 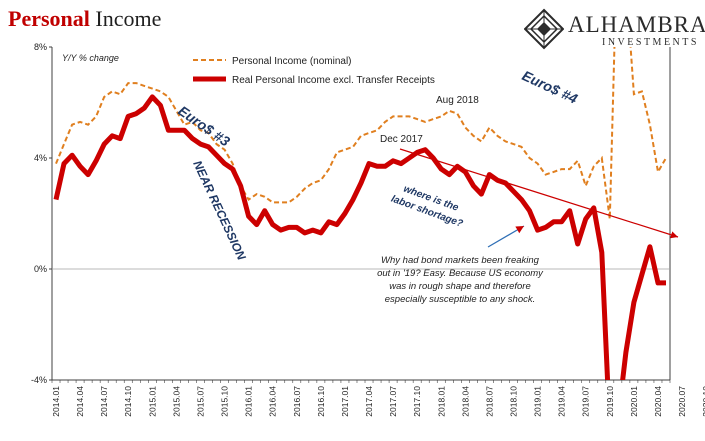 What do you see at coordinates (465, 401) in the screenshot?
I see `x-tick-label: 2018.04` at bounding box center [465, 401].